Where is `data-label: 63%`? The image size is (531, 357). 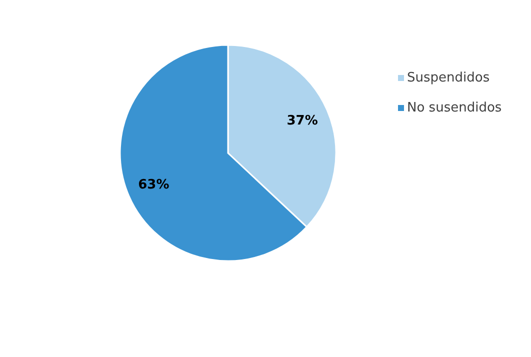
data-label: 63% is located at coordinates (154, 185).